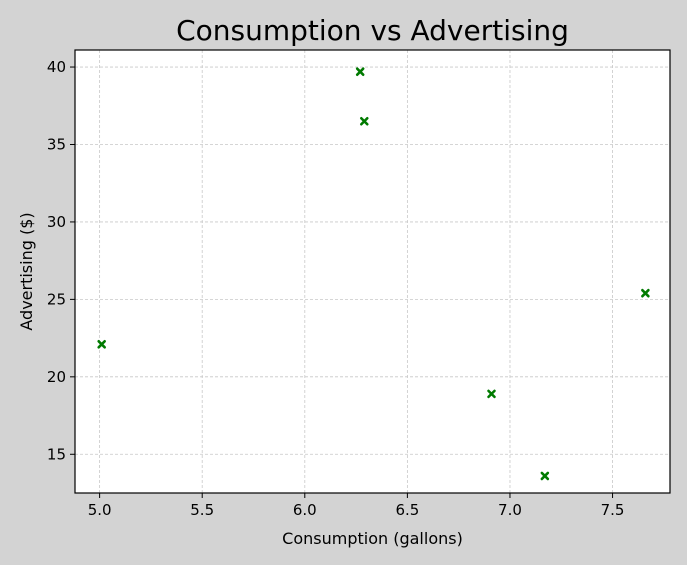  What do you see at coordinates (56, 144) in the screenshot?
I see `y-tick-label: 35` at bounding box center [56, 144].